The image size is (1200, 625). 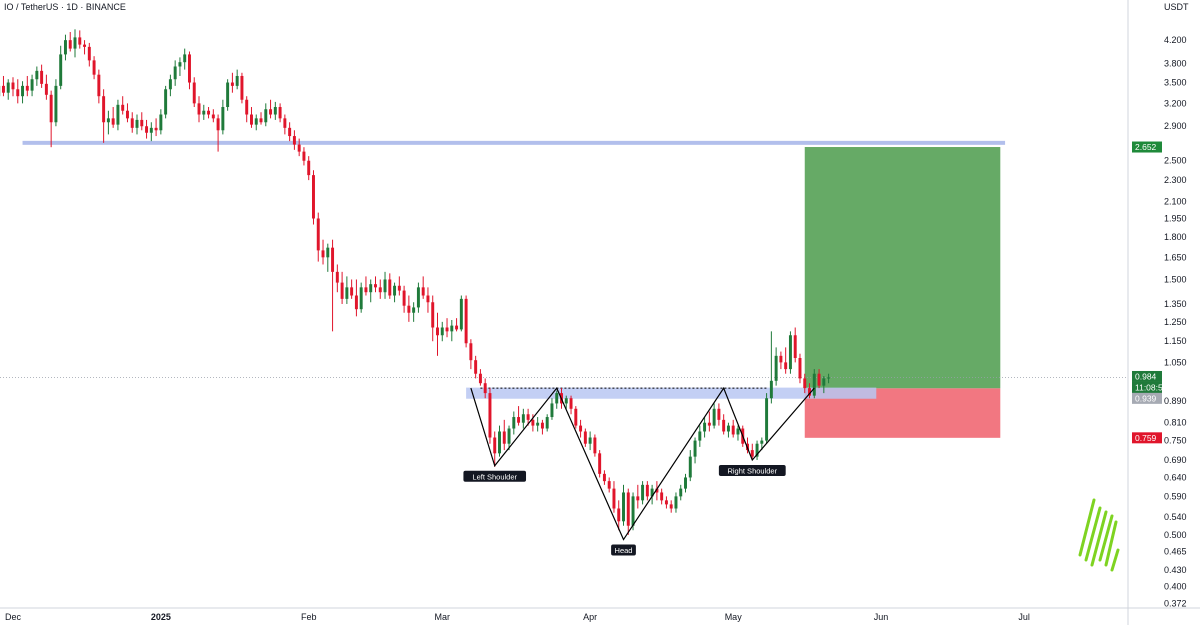 What do you see at coordinates (1175, 304) in the screenshot?
I see `y-tick-label: 1.350` at bounding box center [1175, 304].